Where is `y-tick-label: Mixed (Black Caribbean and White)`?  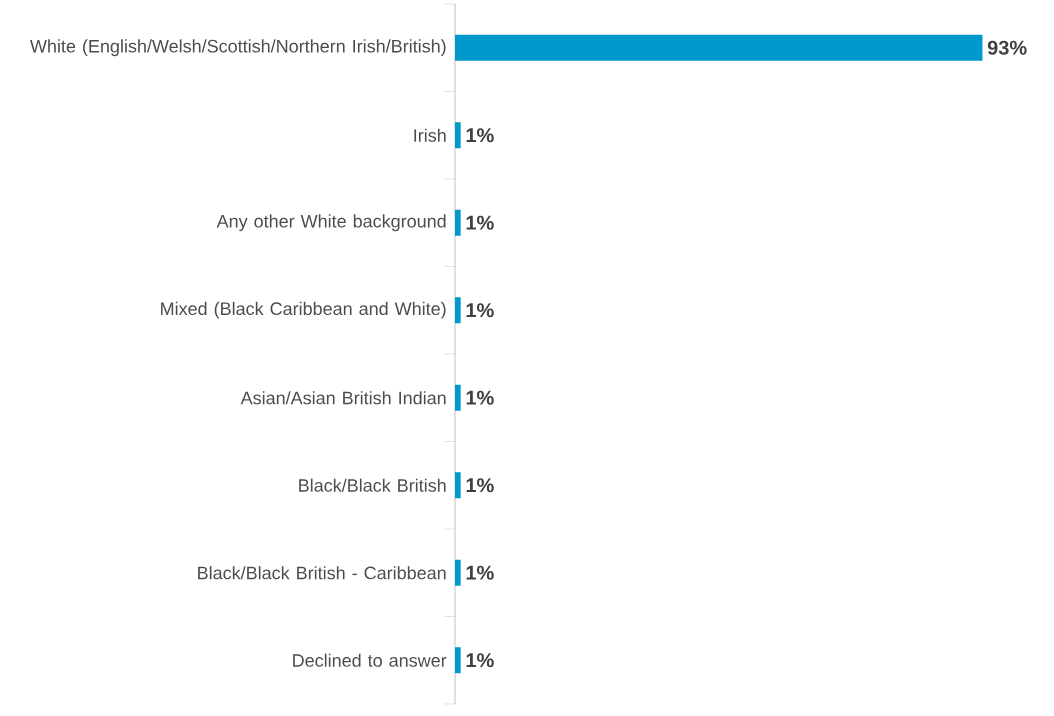
y-tick-label: Mixed (Black Caribbean and White) is located at coordinates (303, 310).